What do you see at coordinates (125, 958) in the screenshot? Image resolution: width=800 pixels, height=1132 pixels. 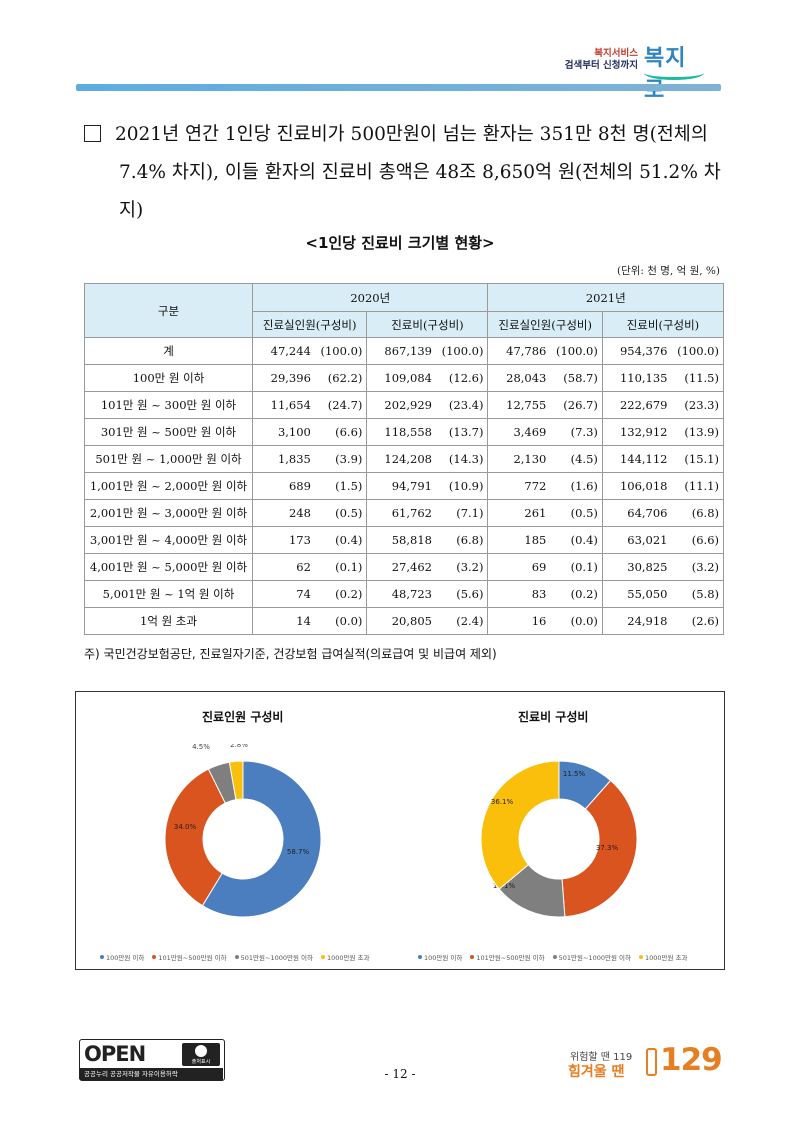 I see `legend-label: 100만원 이하` at bounding box center [125, 958].